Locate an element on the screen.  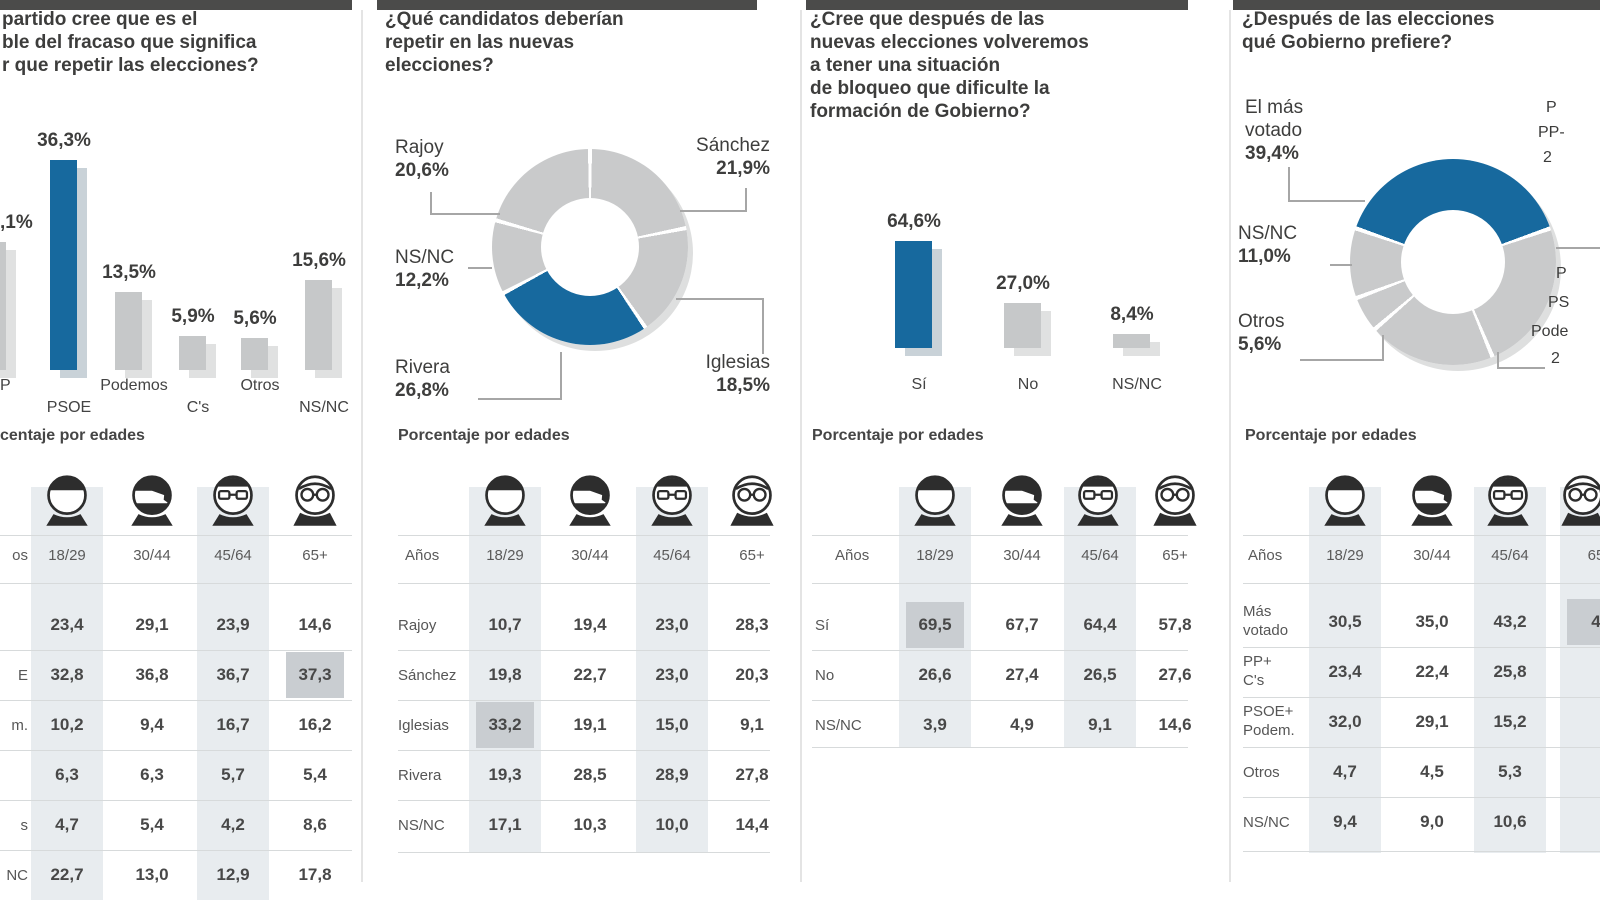
table-cell: 4,2 is located at coordinates (233, 824).